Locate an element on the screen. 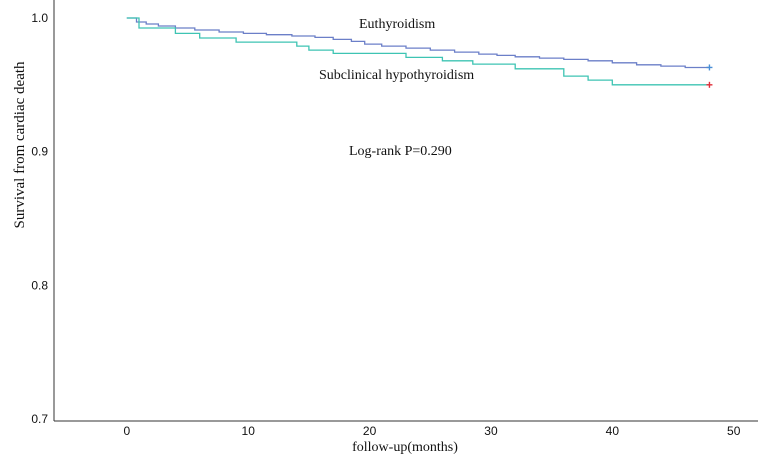  series-line-euthyroidism is located at coordinates (418, 43).